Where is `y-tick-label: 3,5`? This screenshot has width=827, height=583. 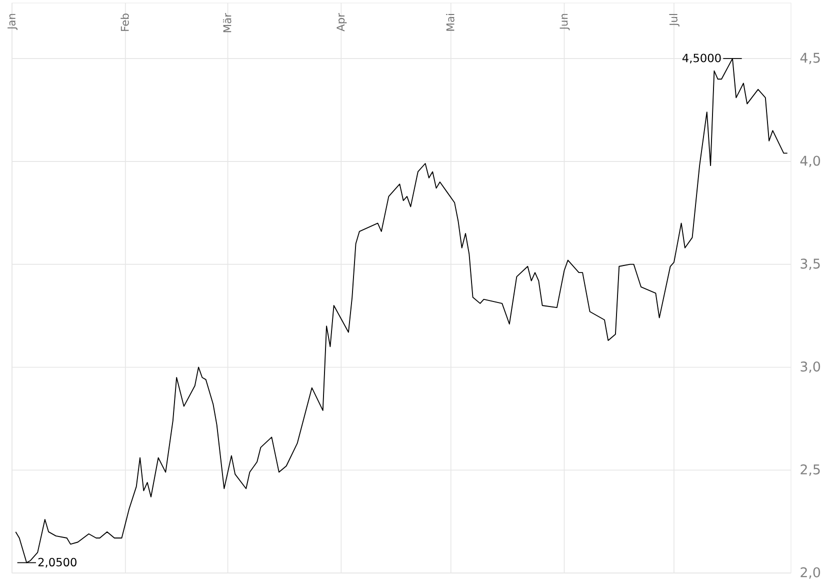 y-tick-label: 3,5 is located at coordinates (810, 264).